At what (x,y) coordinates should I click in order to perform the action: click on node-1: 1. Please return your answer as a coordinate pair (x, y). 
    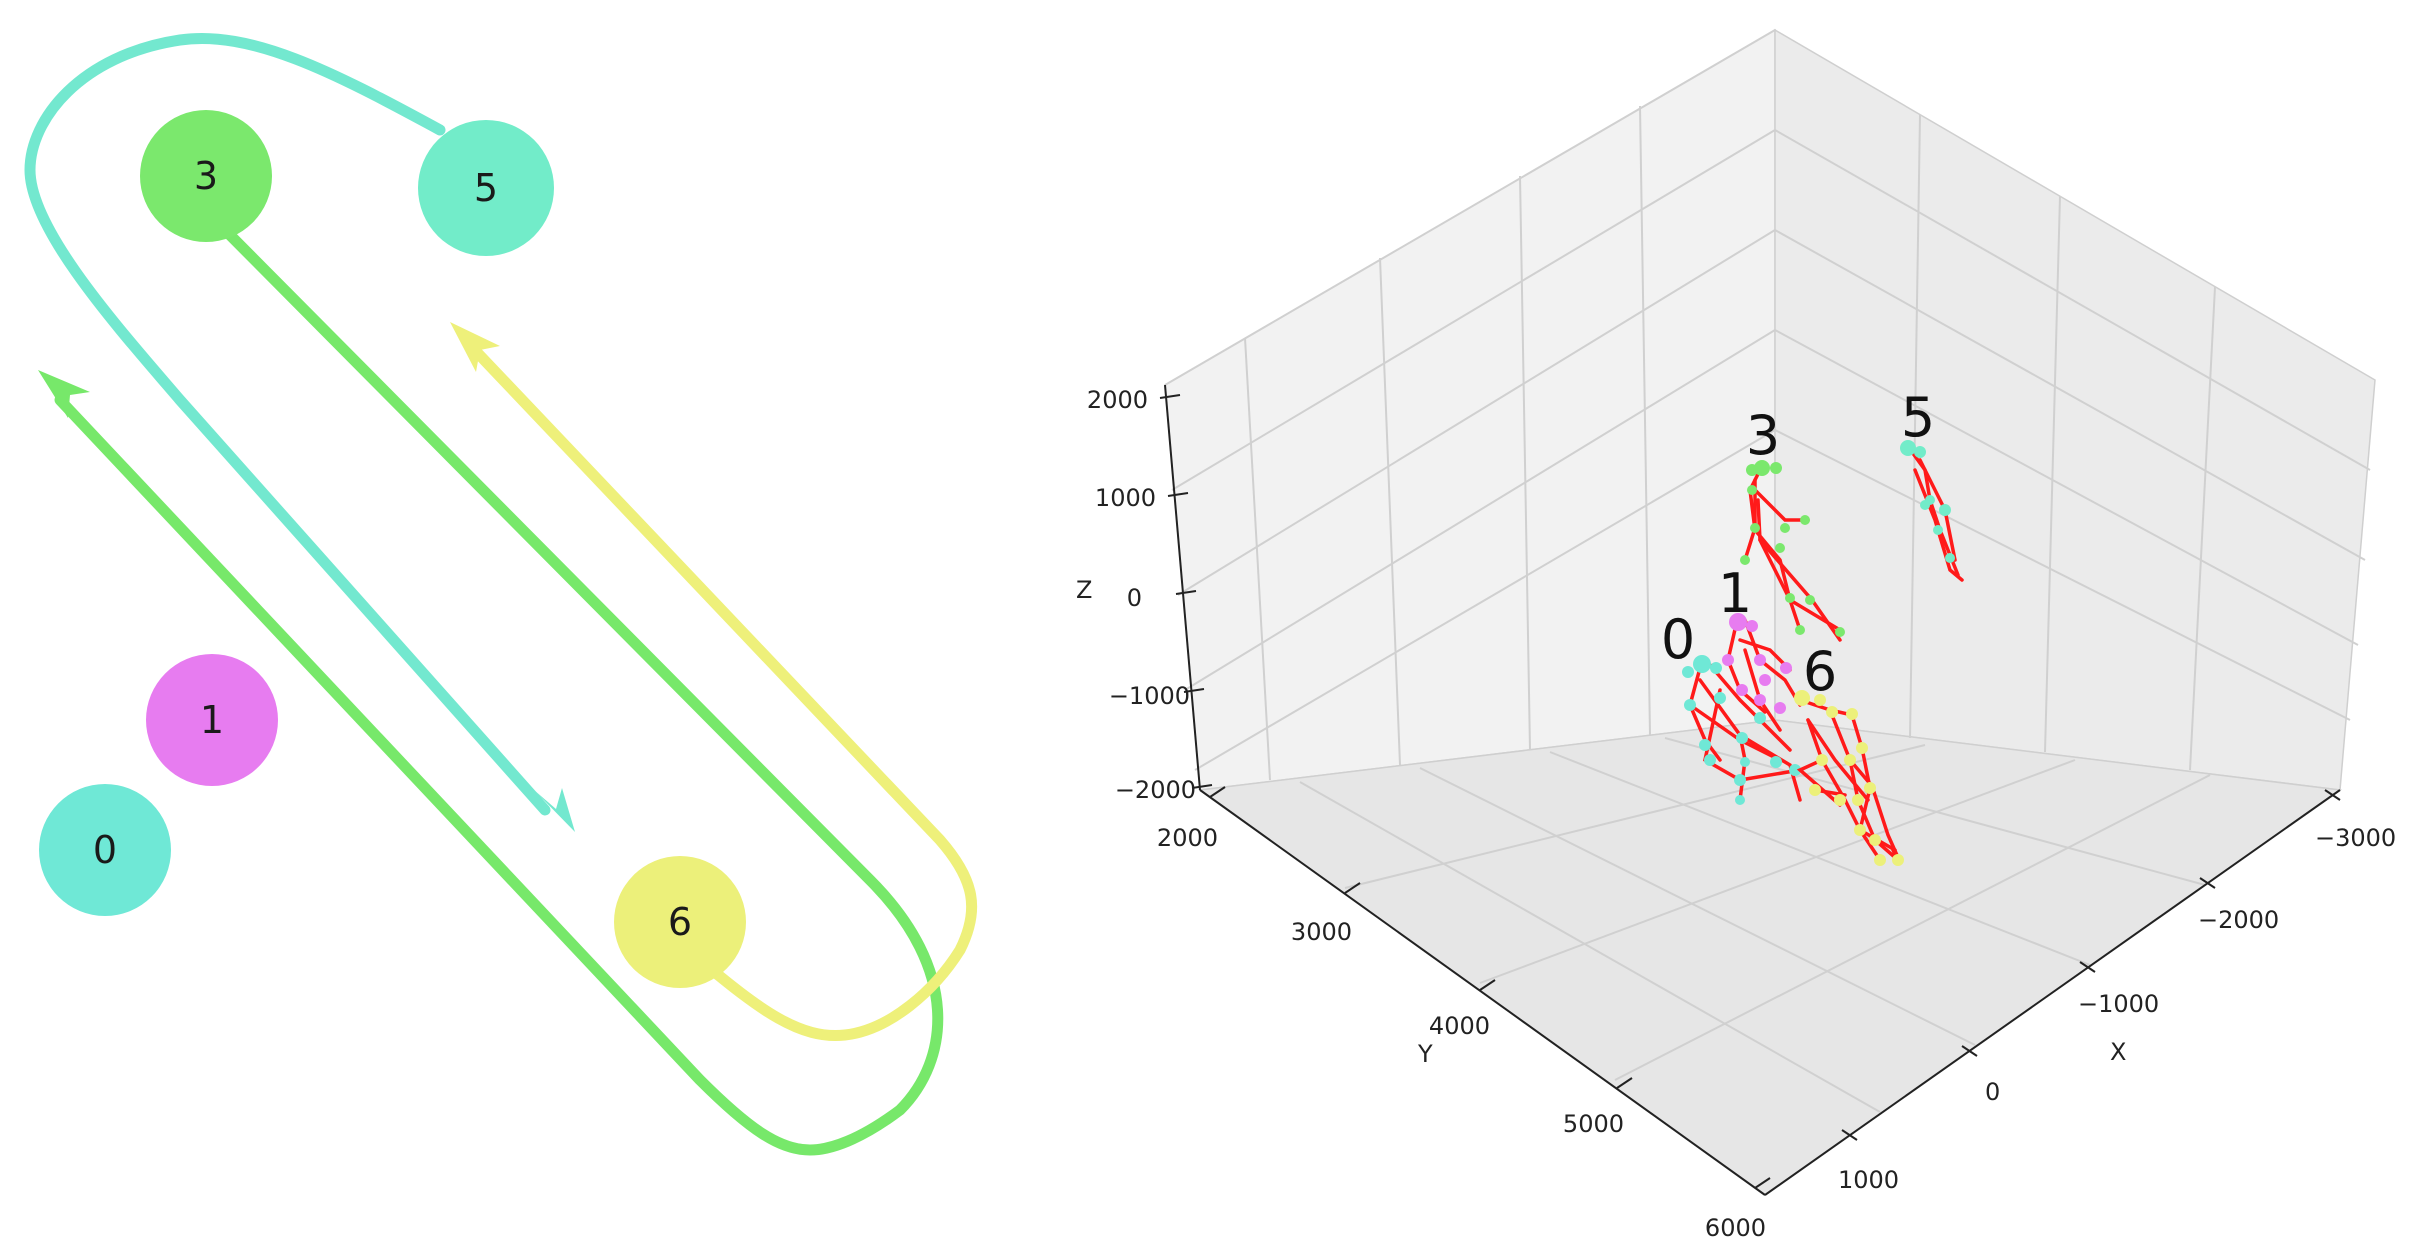
    Looking at the image, I should click on (212, 720).